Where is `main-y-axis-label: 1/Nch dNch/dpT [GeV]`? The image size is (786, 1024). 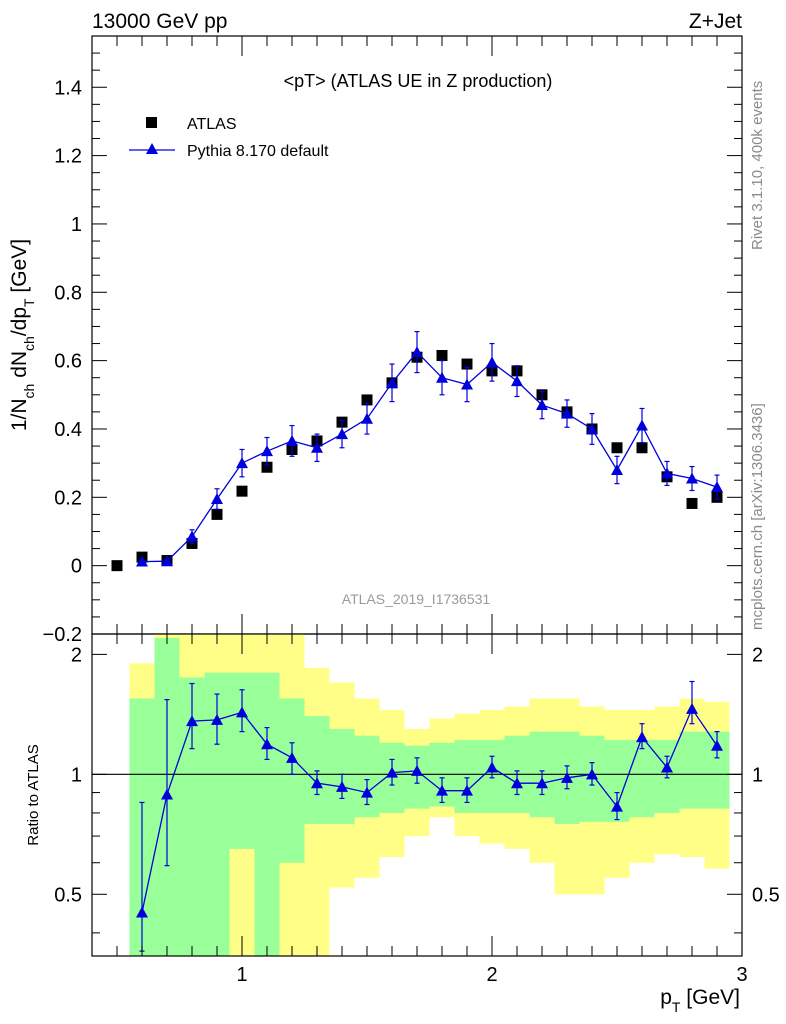 main-y-axis-label: 1/Nch dNch/dpT [GeV] is located at coordinates (22, 335).